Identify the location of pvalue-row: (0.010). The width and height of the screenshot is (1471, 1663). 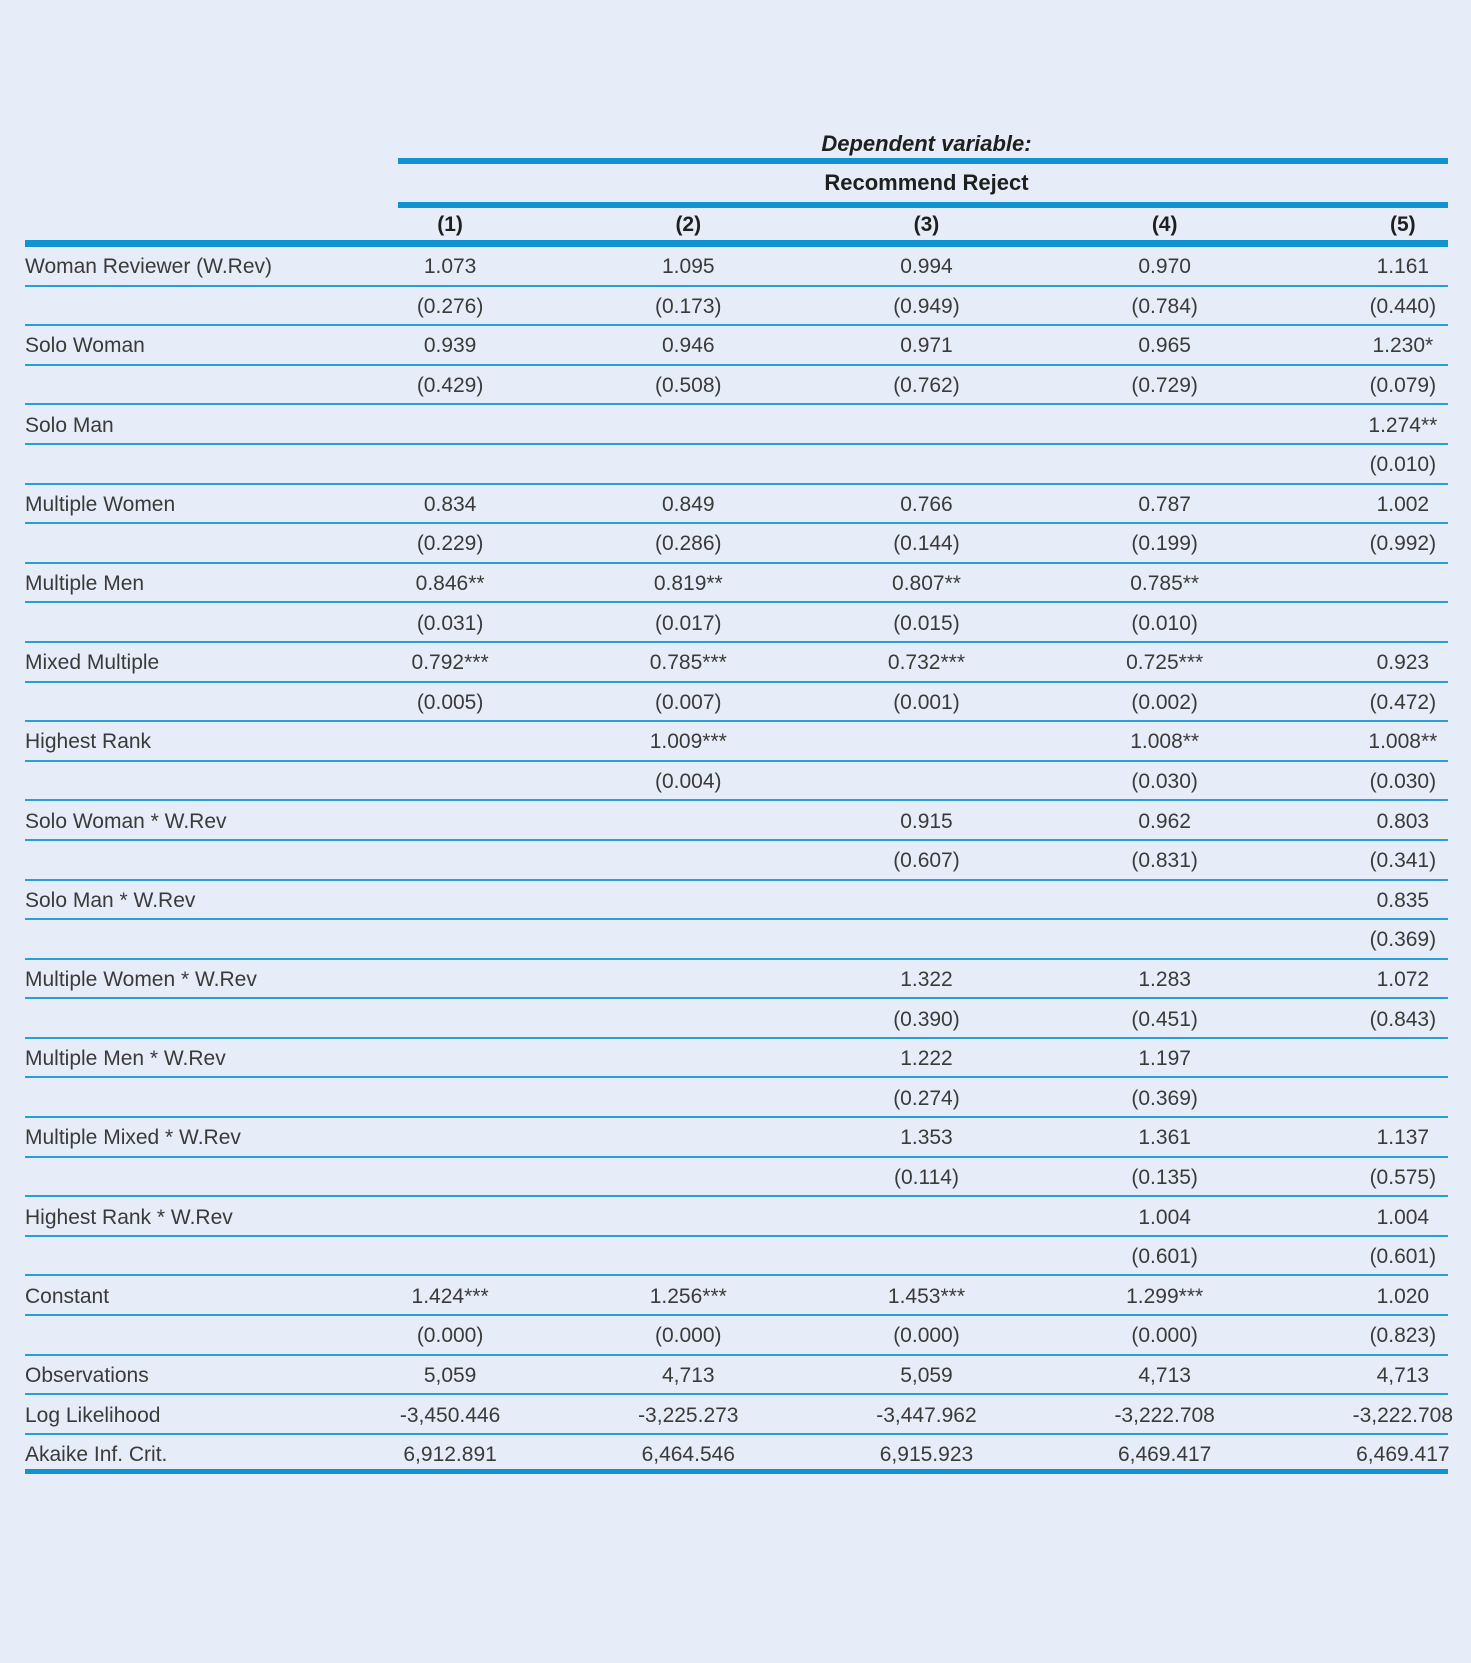
(748, 465).